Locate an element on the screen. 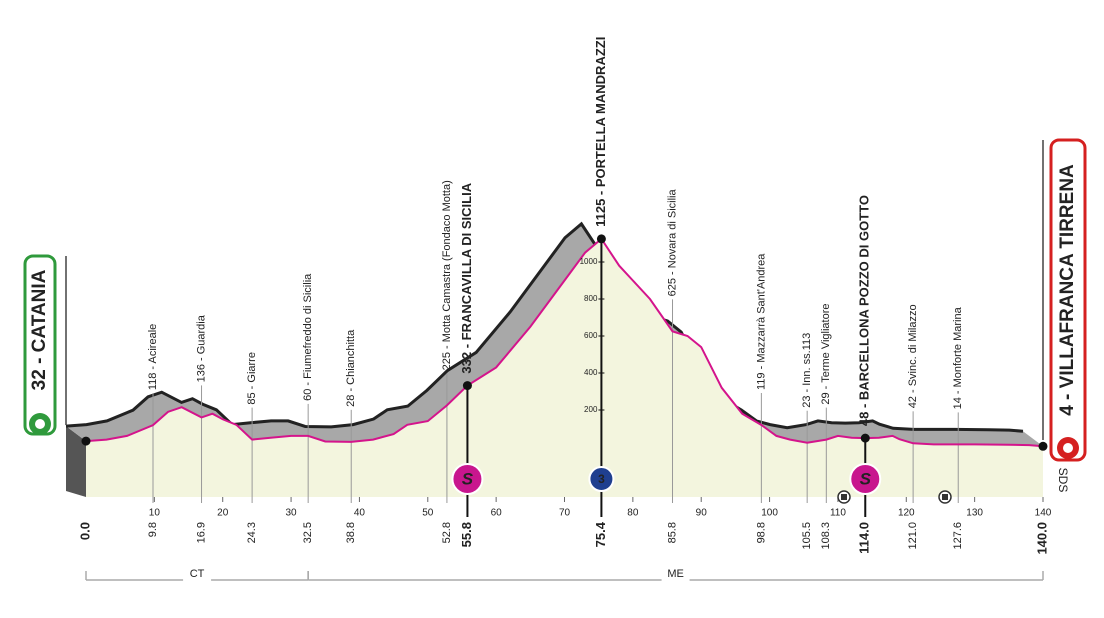  waypoint-name: 225 - Motta Camastra (Fondaco Motta) is located at coordinates (447, 275).